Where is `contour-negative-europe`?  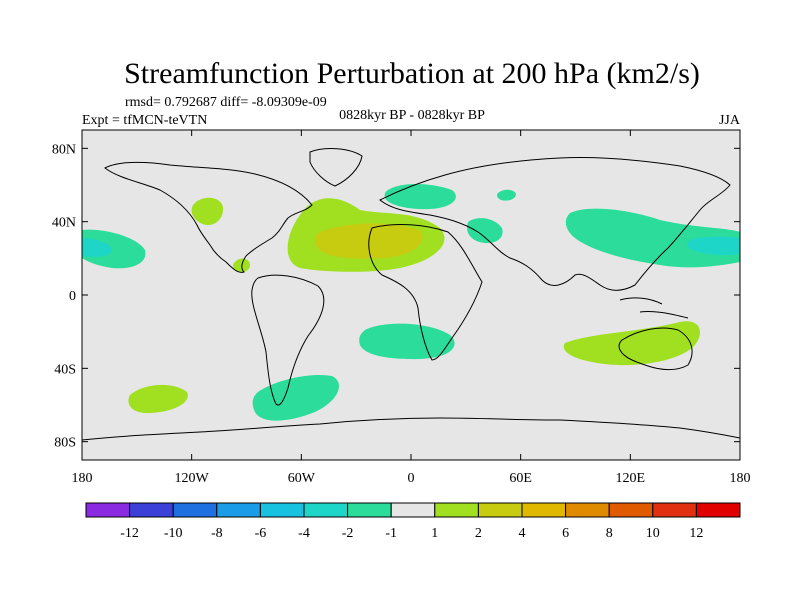 contour-negative-europe is located at coordinates (420, 197).